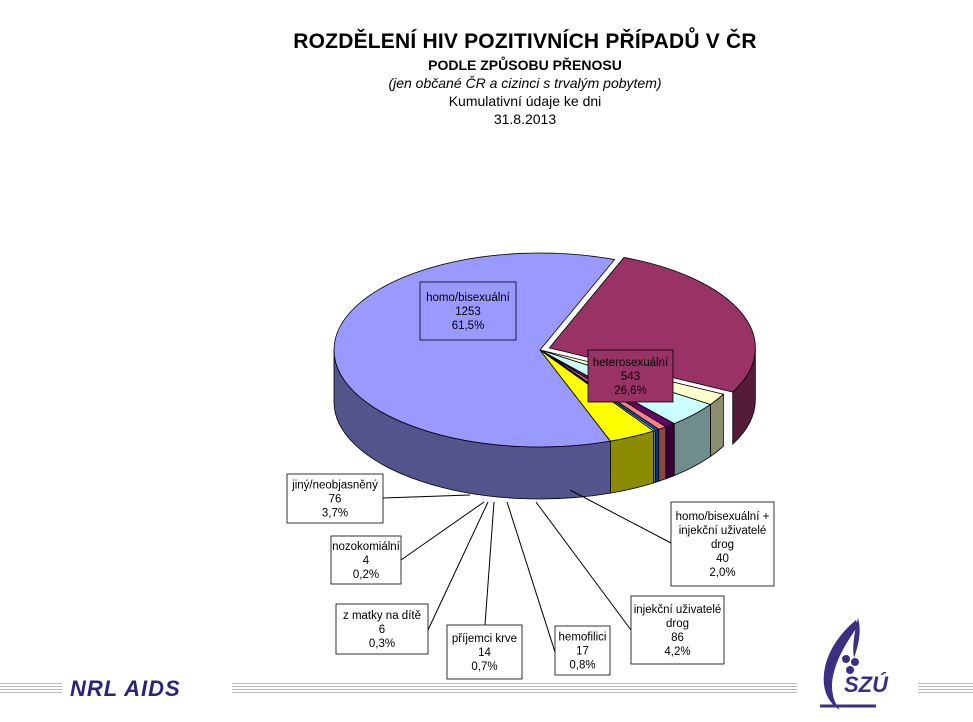  Describe the element at coordinates (366, 575) in the screenshot. I see `data-label-text-7-2: 0,2%` at that location.